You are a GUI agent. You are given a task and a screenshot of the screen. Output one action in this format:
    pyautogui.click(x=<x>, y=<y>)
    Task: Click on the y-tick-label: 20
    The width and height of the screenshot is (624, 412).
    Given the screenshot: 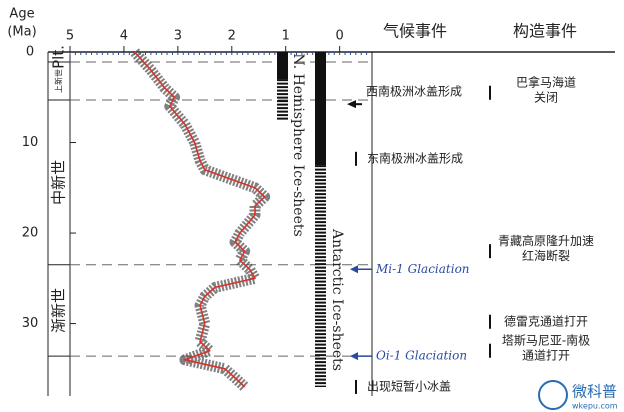 What is the action you would take?
    pyautogui.click(x=30, y=233)
    